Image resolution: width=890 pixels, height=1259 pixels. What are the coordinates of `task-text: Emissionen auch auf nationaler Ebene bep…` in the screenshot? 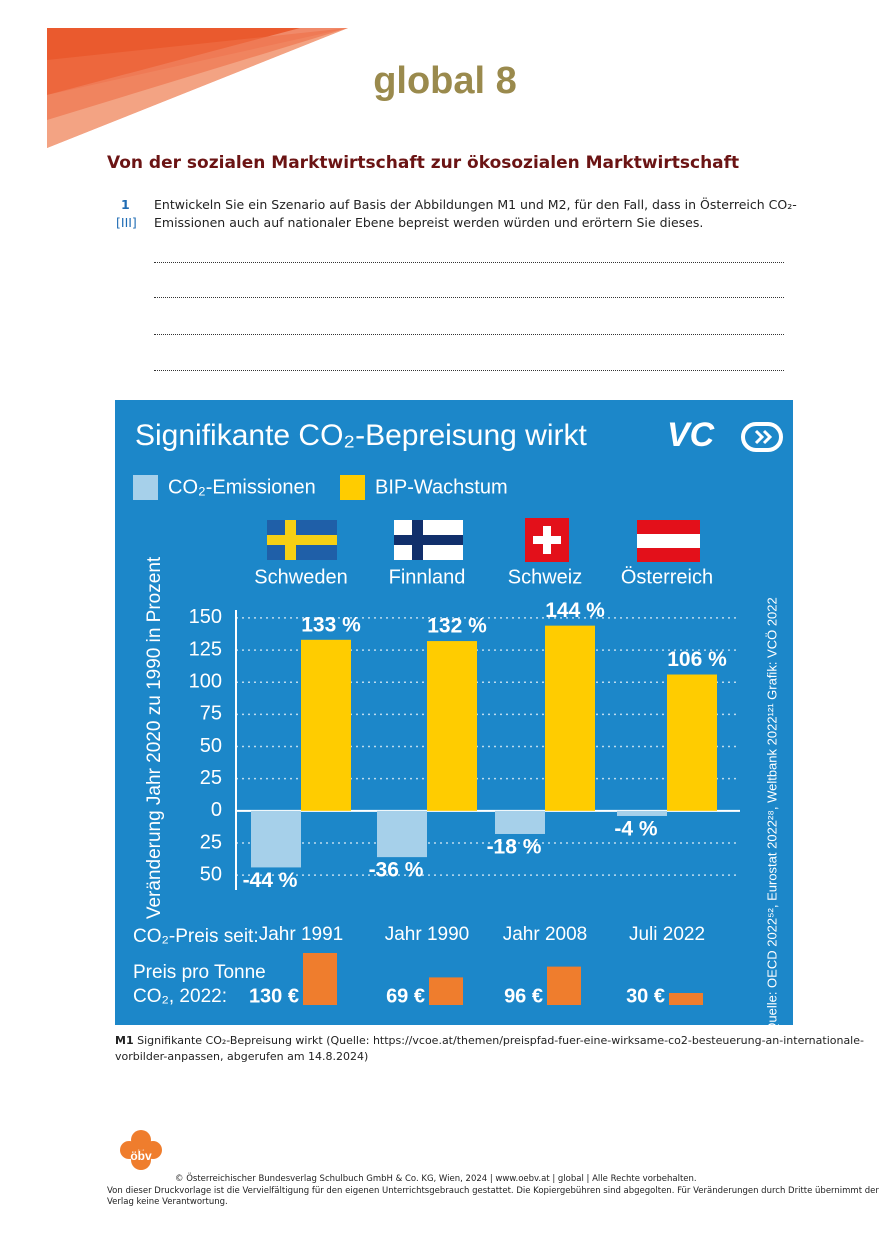 It's located at (429, 222).